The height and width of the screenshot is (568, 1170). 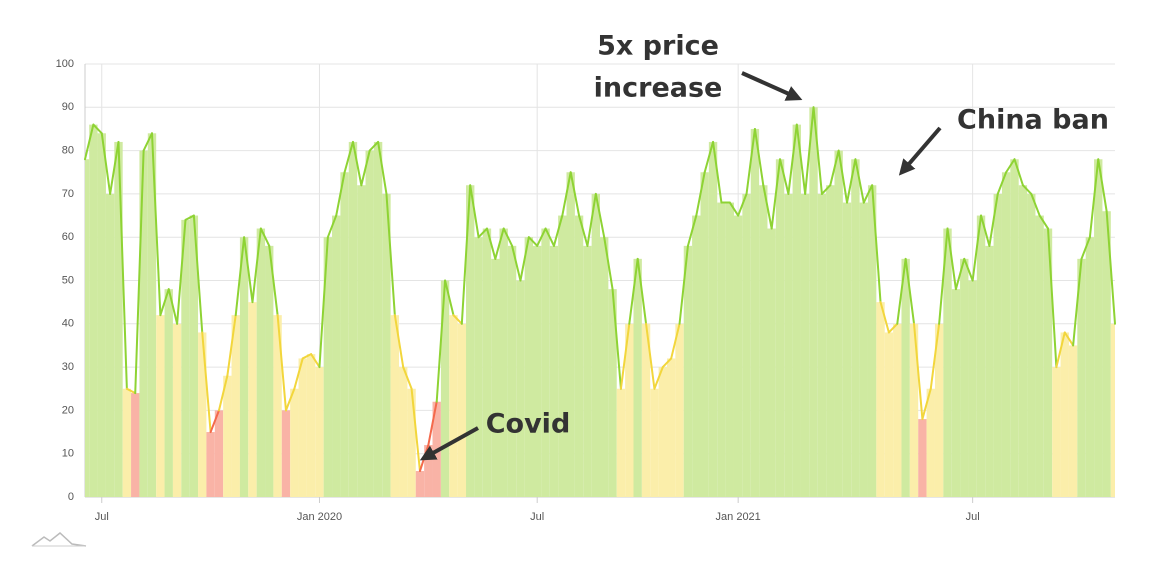 What do you see at coordinates (65, 64) in the screenshot?
I see `y-tick-label: 100` at bounding box center [65, 64].